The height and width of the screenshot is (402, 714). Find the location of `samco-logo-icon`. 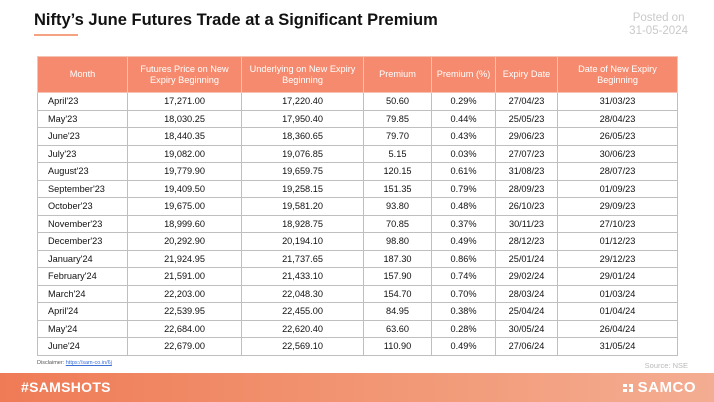

samco-logo-icon is located at coordinates (627, 387).